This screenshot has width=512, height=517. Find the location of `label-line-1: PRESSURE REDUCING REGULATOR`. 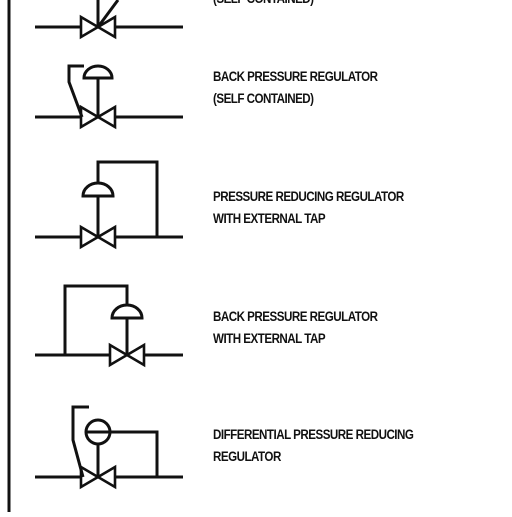

label-line-1: PRESSURE REDUCING REGULATOR is located at coordinates (308, 196).